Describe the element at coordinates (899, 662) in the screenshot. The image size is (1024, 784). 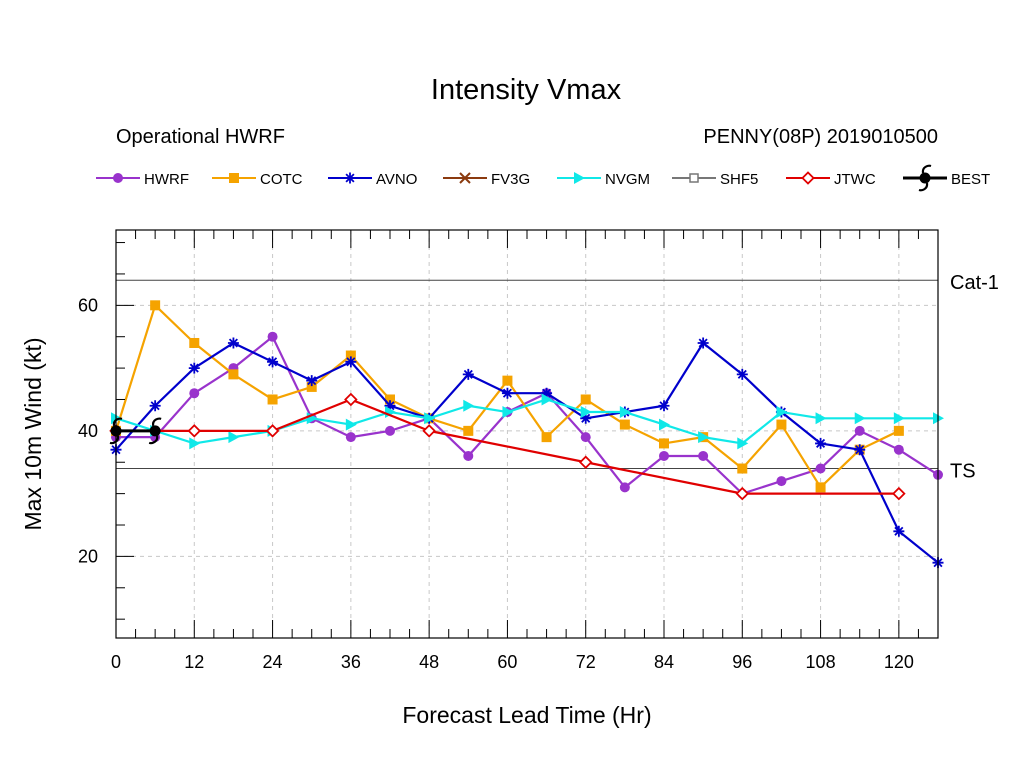
I see `x-tick-label: 120` at that location.